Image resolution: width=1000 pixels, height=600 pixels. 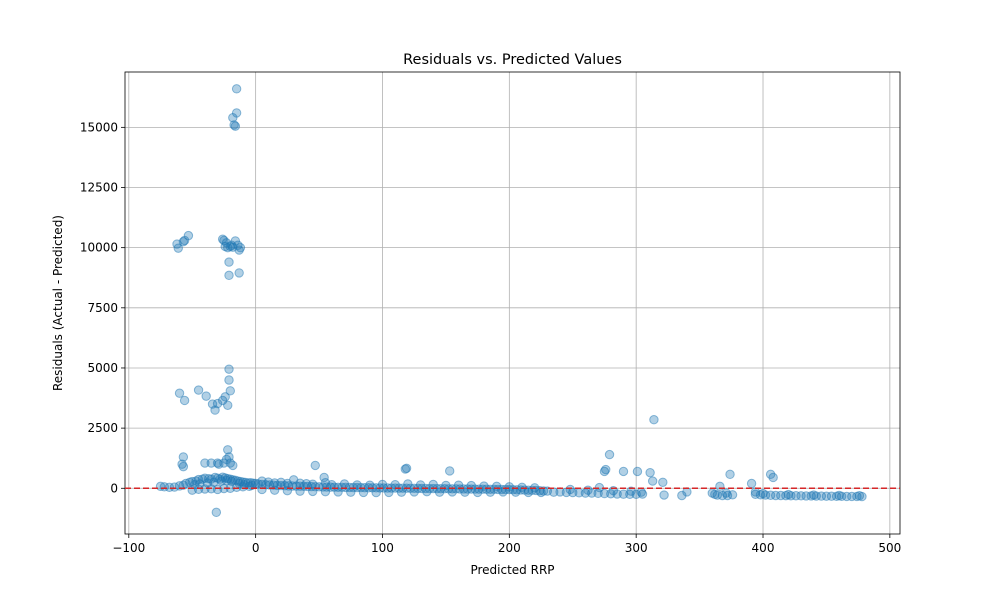 What do you see at coordinates (763, 548) in the screenshot?
I see `x-tick-label: 400` at bounding box center [763, 548].